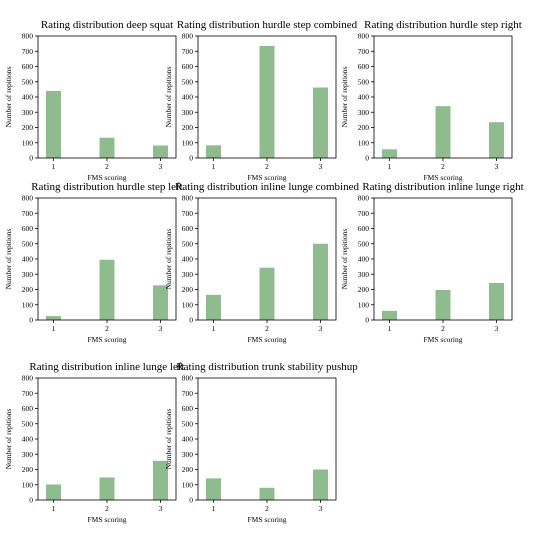 The height and width of the screenshot is (542, 550). I want to click on chart-title: Rating distribution inline lunge left, so click(106, 367).